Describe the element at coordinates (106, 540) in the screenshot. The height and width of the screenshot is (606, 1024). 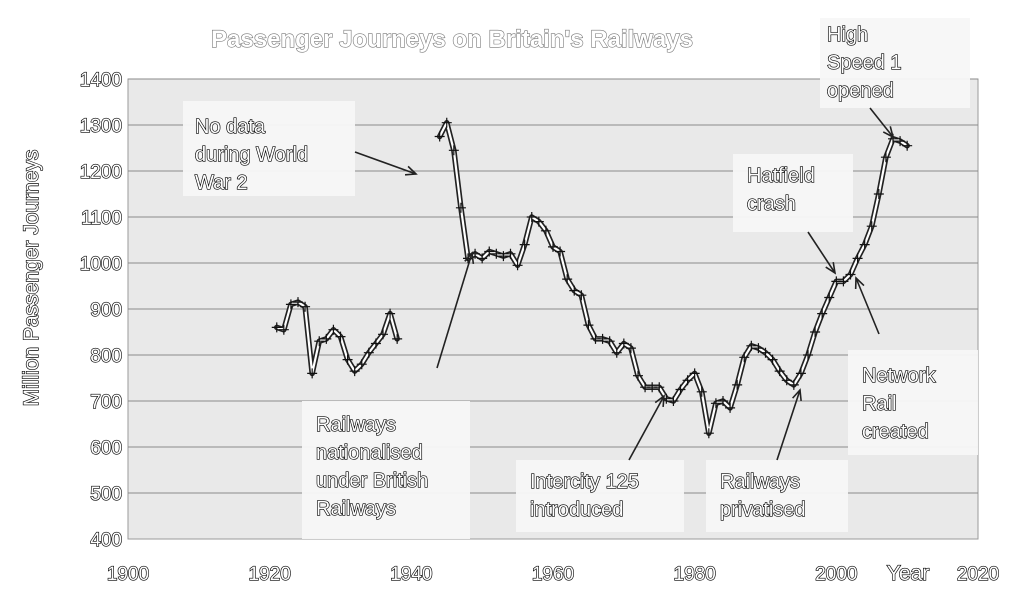
I see `y-tick-label: 400` at that location.